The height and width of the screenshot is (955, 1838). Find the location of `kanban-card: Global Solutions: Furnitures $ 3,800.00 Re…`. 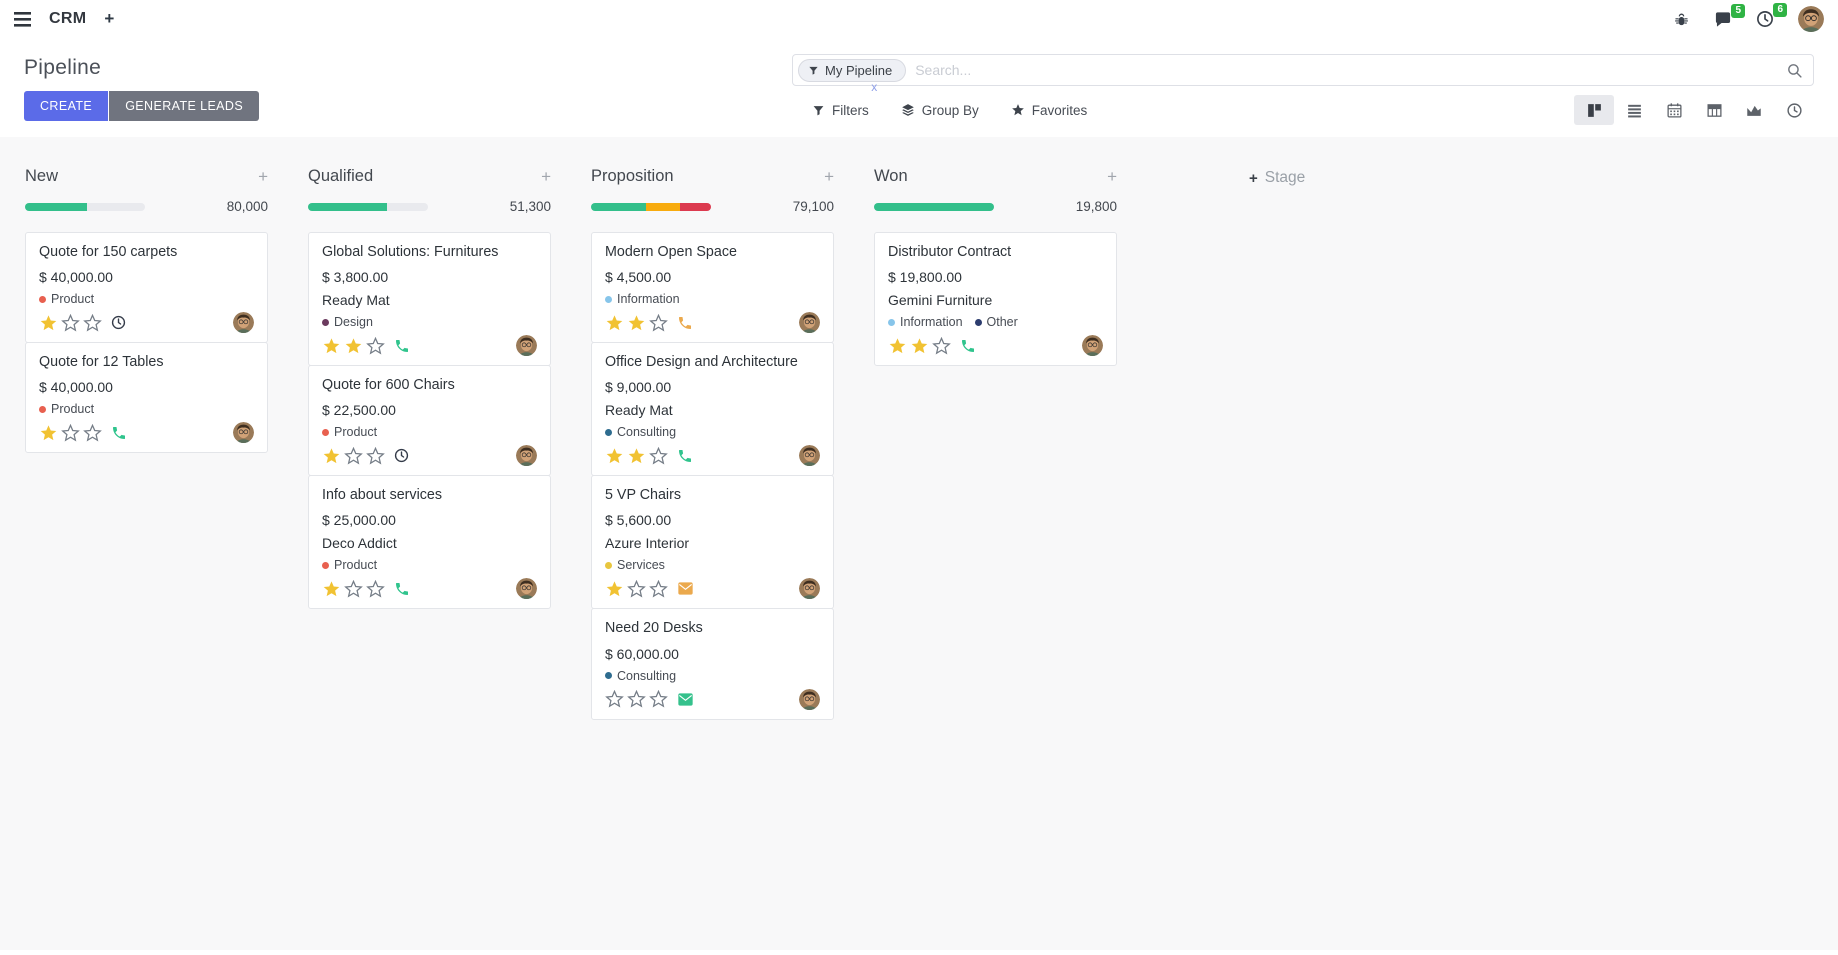

kanban-card: Global Solutions: Furnitures $ 3,800.00 Re… is located at coordinates (429, 299).